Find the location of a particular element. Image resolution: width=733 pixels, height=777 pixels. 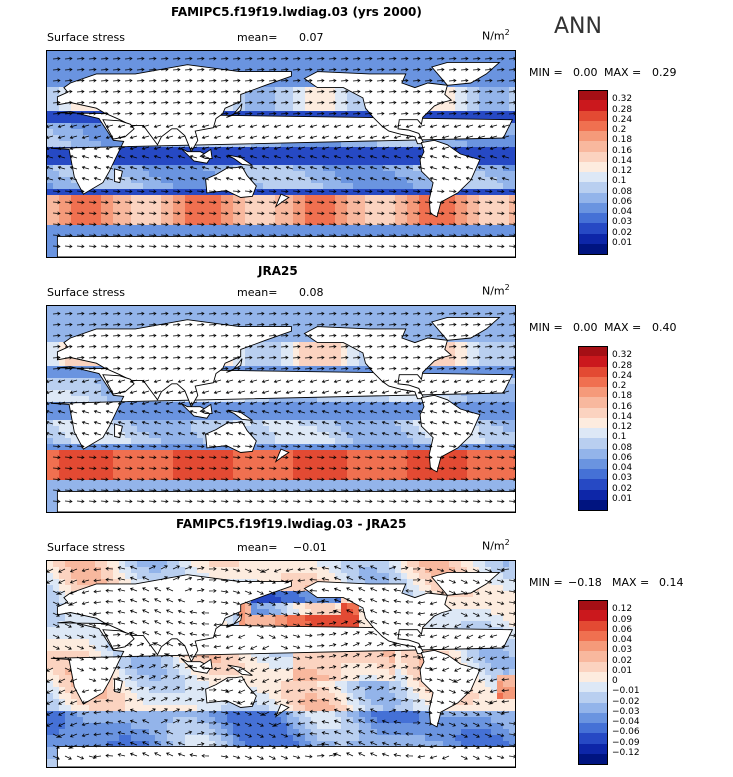

panel-1-units: N/m2 is located at coordinates (496, 35).